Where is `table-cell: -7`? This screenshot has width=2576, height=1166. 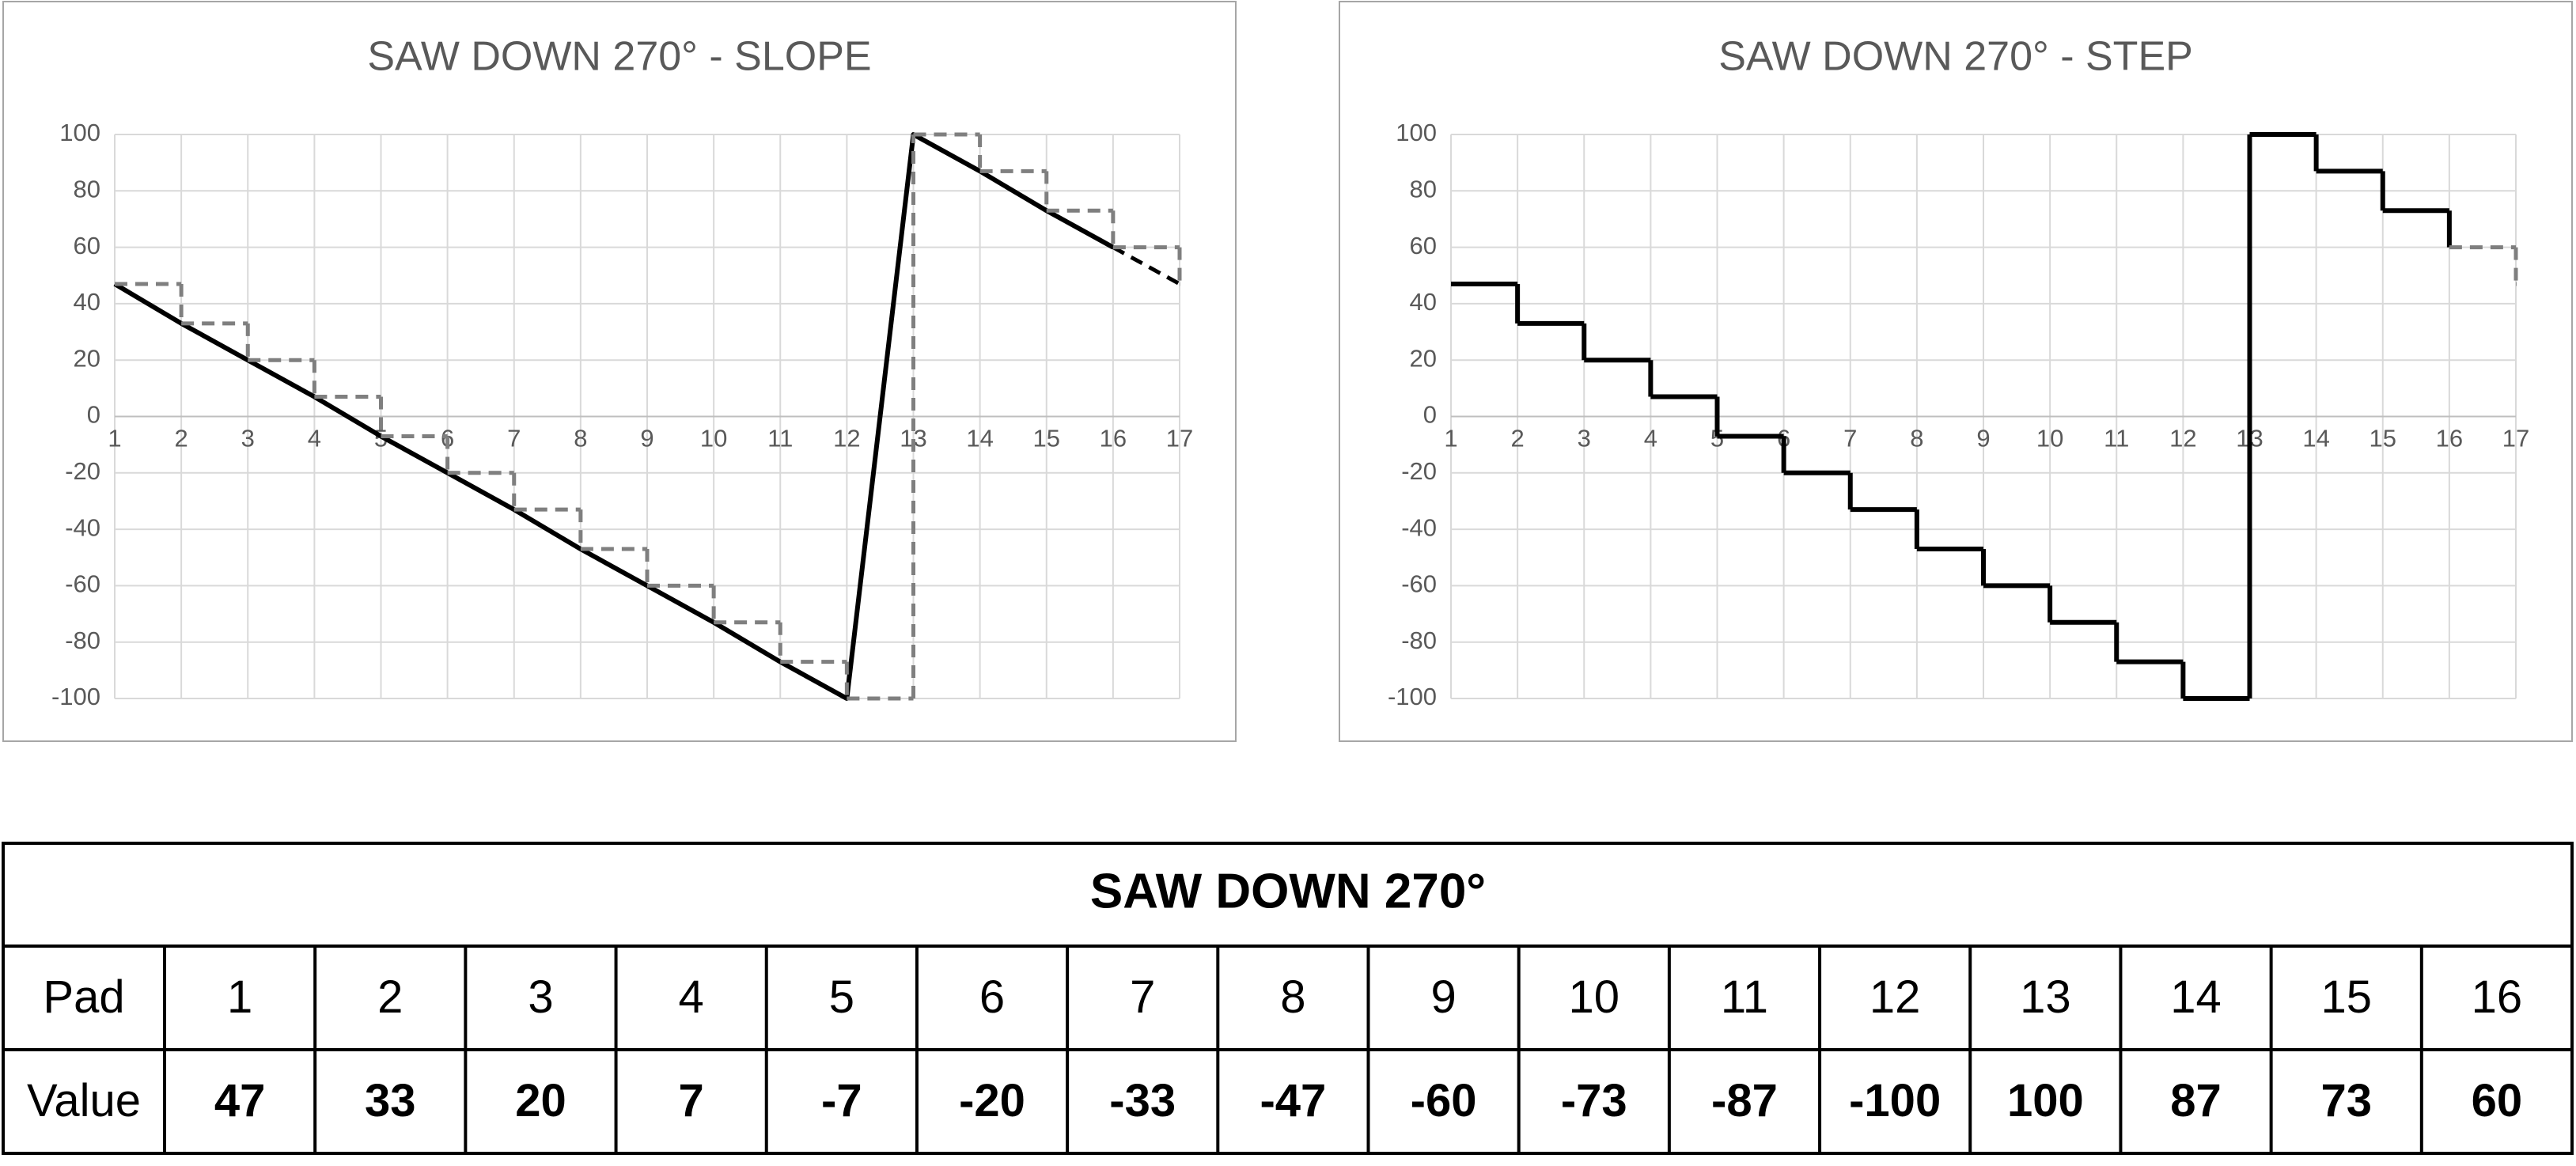 table-cell: -7 is located at coordinates (841, 1100).